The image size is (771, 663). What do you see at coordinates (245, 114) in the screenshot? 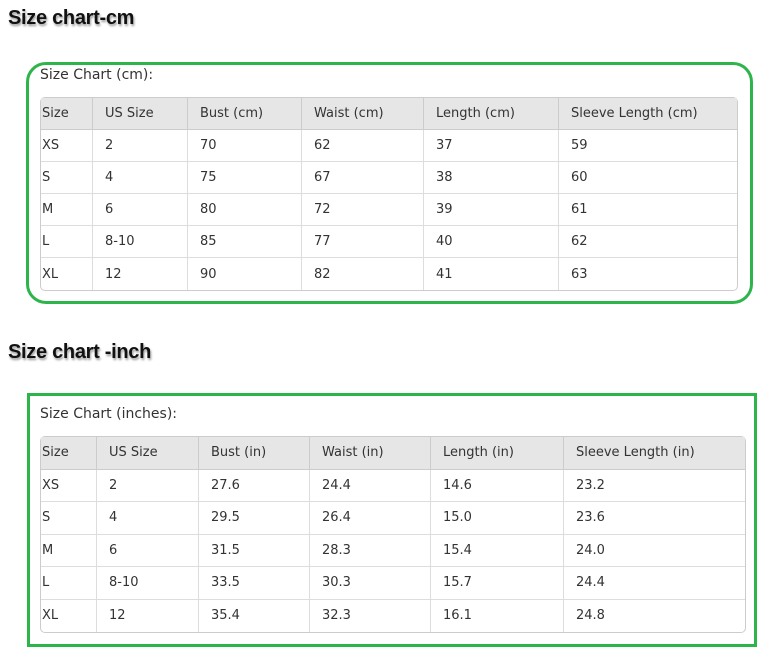
I see `column-header: Bust (cm)` at bounding box center [245, 114].